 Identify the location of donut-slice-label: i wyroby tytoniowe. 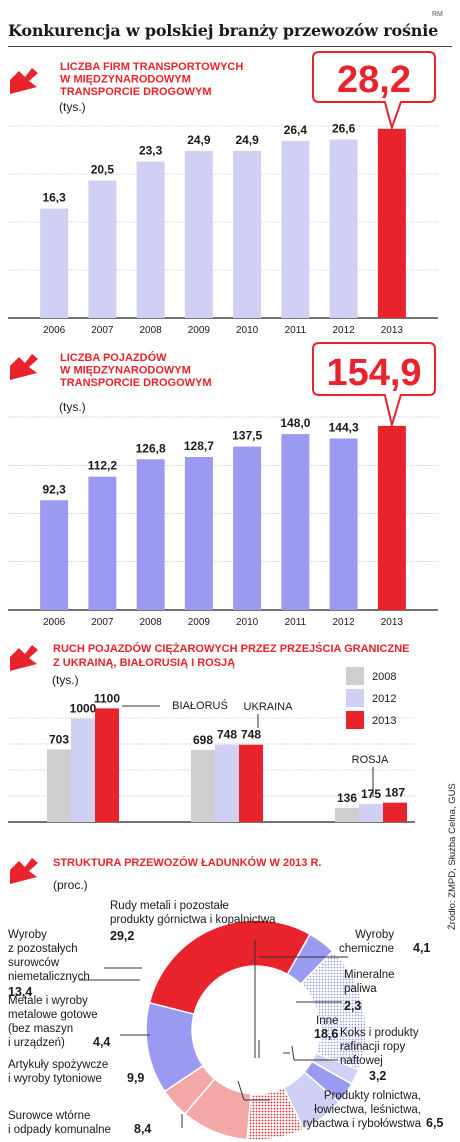
(55, 1079).